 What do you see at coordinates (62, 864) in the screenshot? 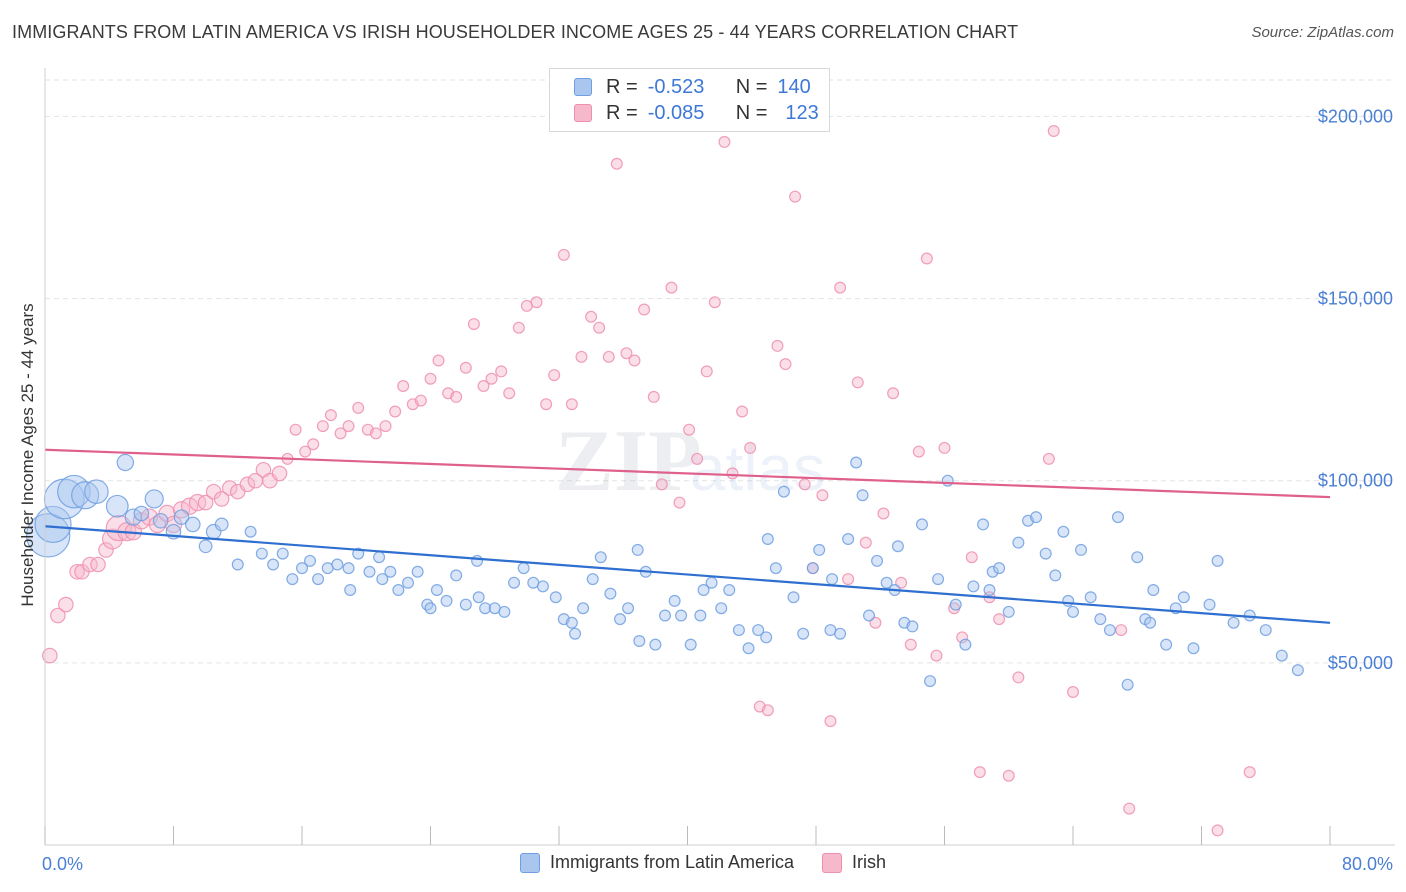
I see `x-tick-label: 0.0%` at bounding box center [62, 864].